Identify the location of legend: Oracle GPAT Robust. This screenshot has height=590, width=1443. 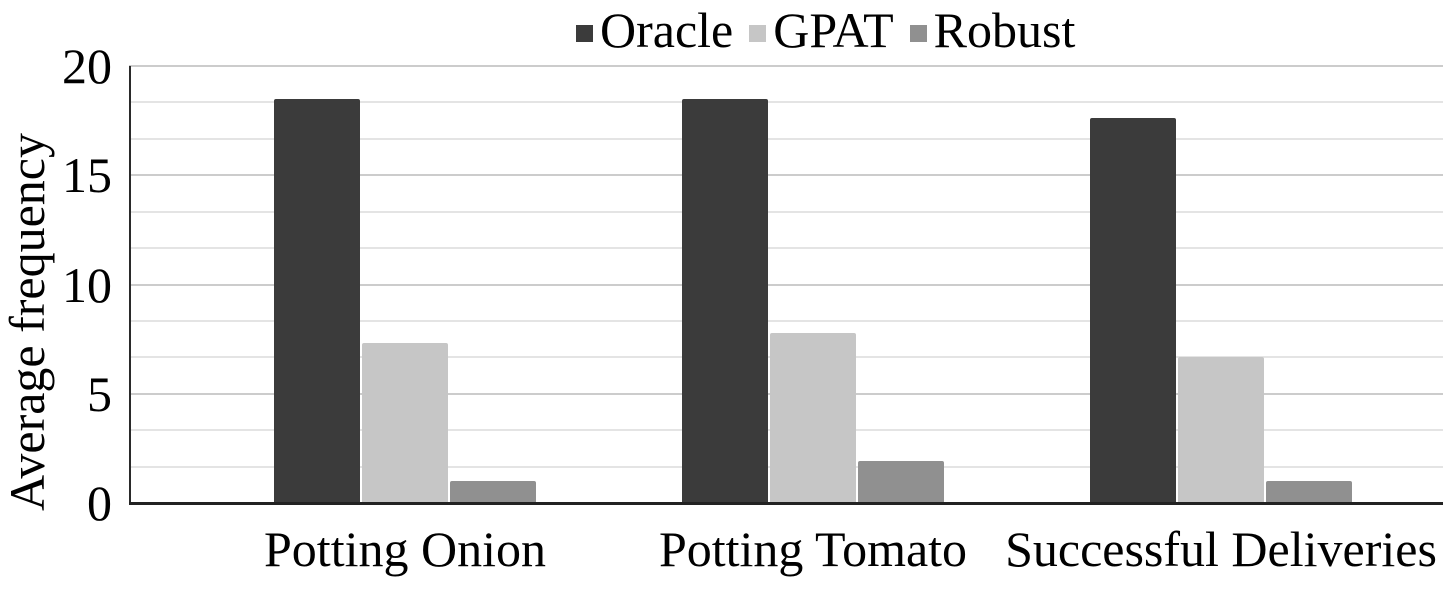
(825, 30).